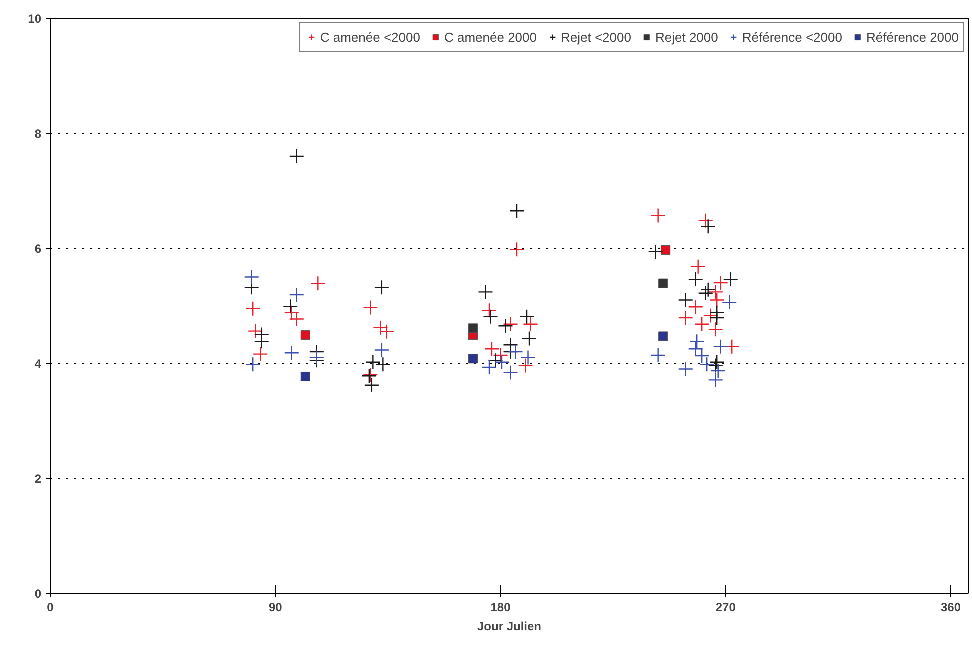 This screenshot has height=653, width=972. Describe the element at coordinates (35, 19) in the screenshot. I see `y-tick-label: 10` at that location.